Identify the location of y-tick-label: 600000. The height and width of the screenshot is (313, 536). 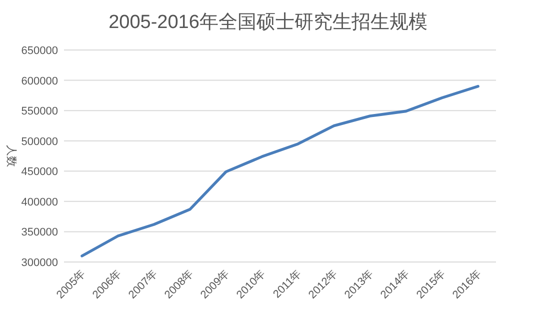
(39, 81).